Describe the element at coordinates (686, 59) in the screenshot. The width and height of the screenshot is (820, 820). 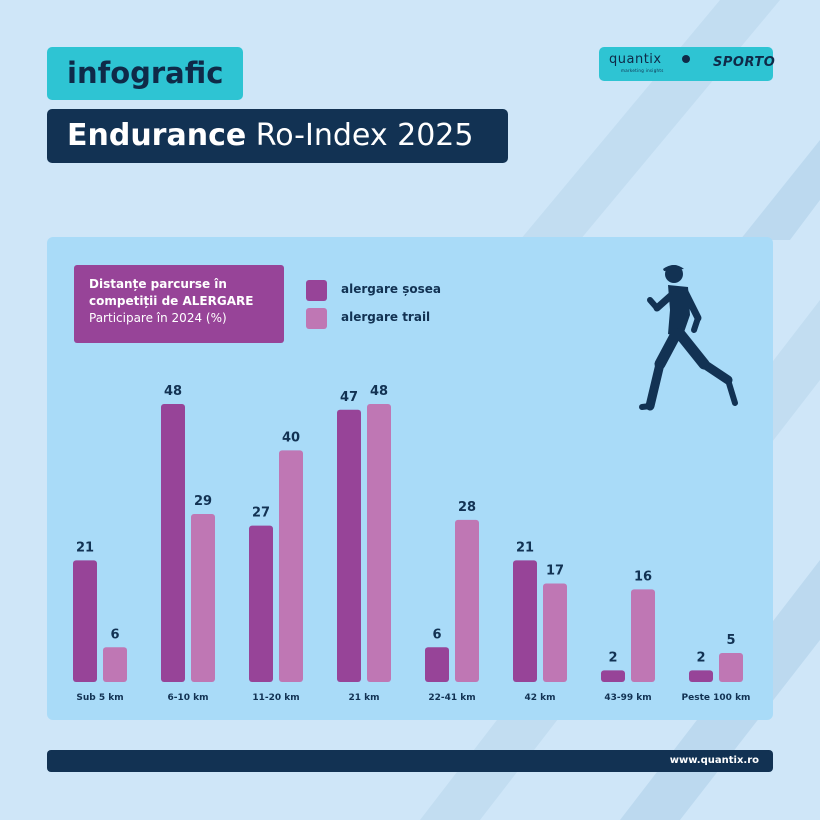
I see `quantix-logo-dot` at that location.